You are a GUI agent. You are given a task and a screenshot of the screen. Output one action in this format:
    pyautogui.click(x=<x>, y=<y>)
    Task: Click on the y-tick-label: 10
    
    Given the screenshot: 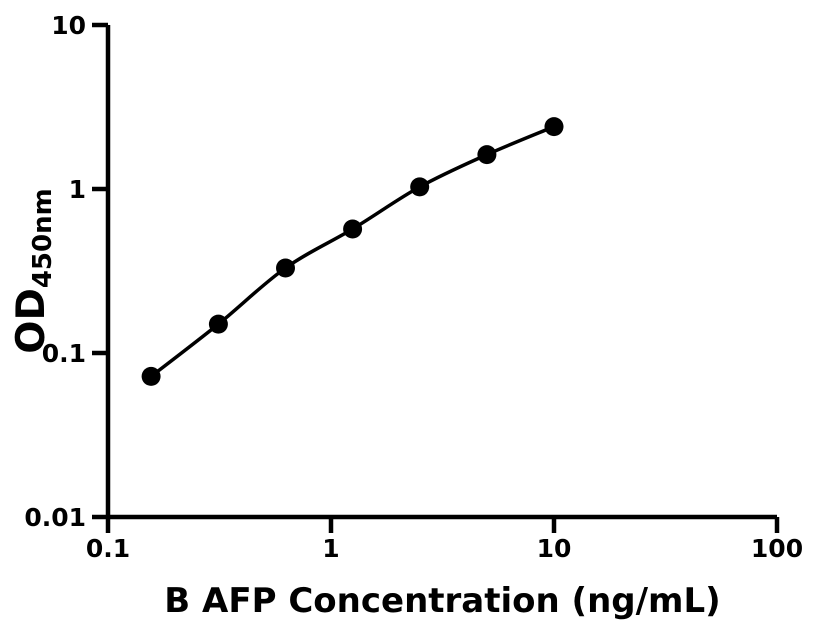 What is the action you would take?
    pyautogui.click(x=68, y=25)
    